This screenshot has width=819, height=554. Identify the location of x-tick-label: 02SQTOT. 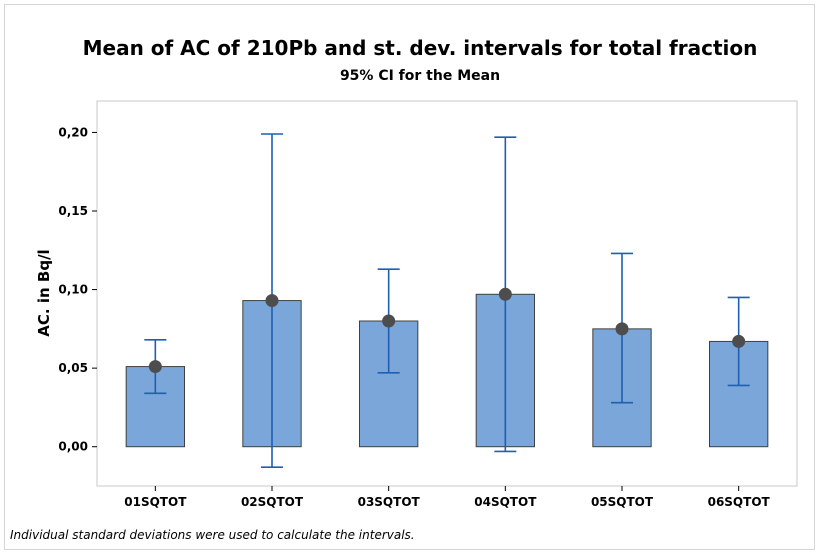
(272, 502).